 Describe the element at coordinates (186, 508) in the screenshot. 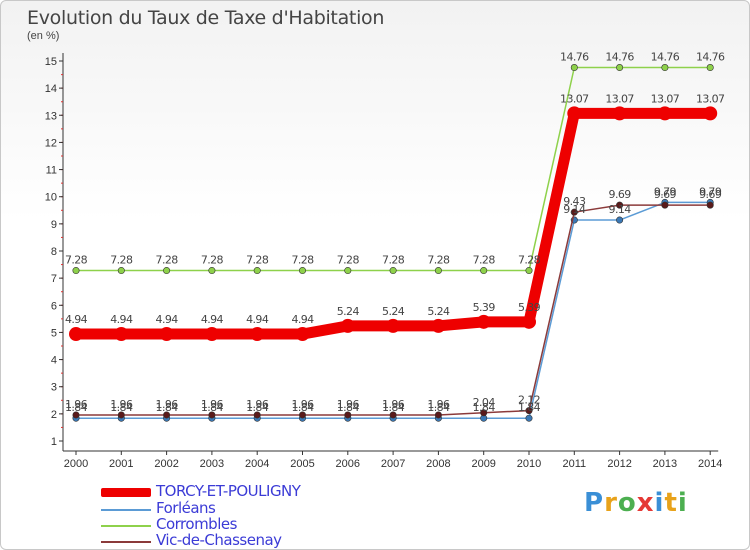

I see `legend-label-forleans: Forléans` at that location.